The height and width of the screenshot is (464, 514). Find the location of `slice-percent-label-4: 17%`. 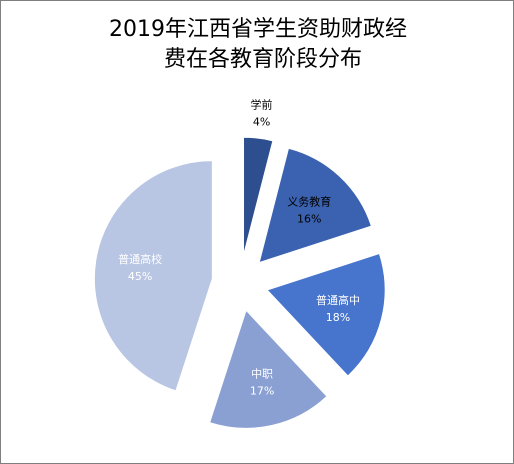

slice-percent-label-4: 17% is located at coordinates (262, 391).